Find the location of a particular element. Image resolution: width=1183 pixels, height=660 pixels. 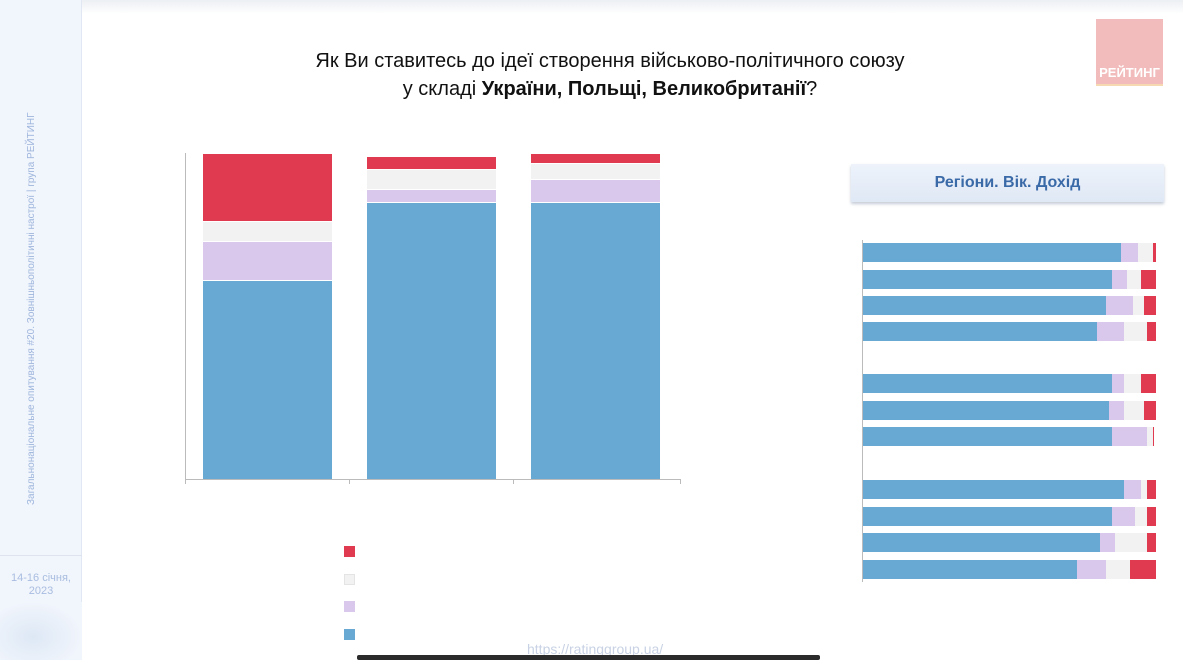

ukraine-map-icon is located at coordinates (41, 631).